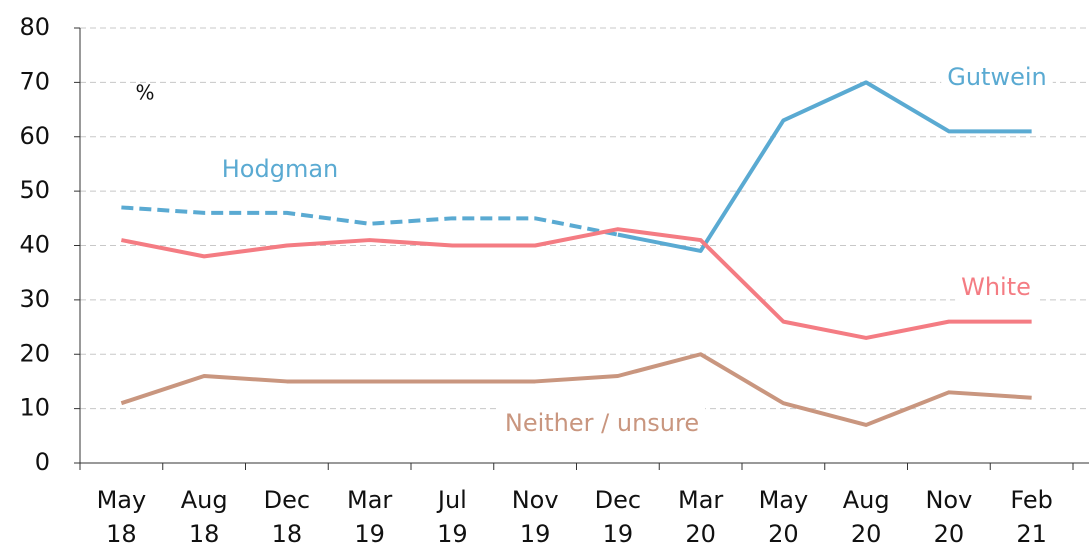 The width and height of the screenshot is (1089, 548). What do you see at coordinates (700, 517) in the screenshot?
I see `x-tick-label: Mar 20` at bounding box center [700, 517].